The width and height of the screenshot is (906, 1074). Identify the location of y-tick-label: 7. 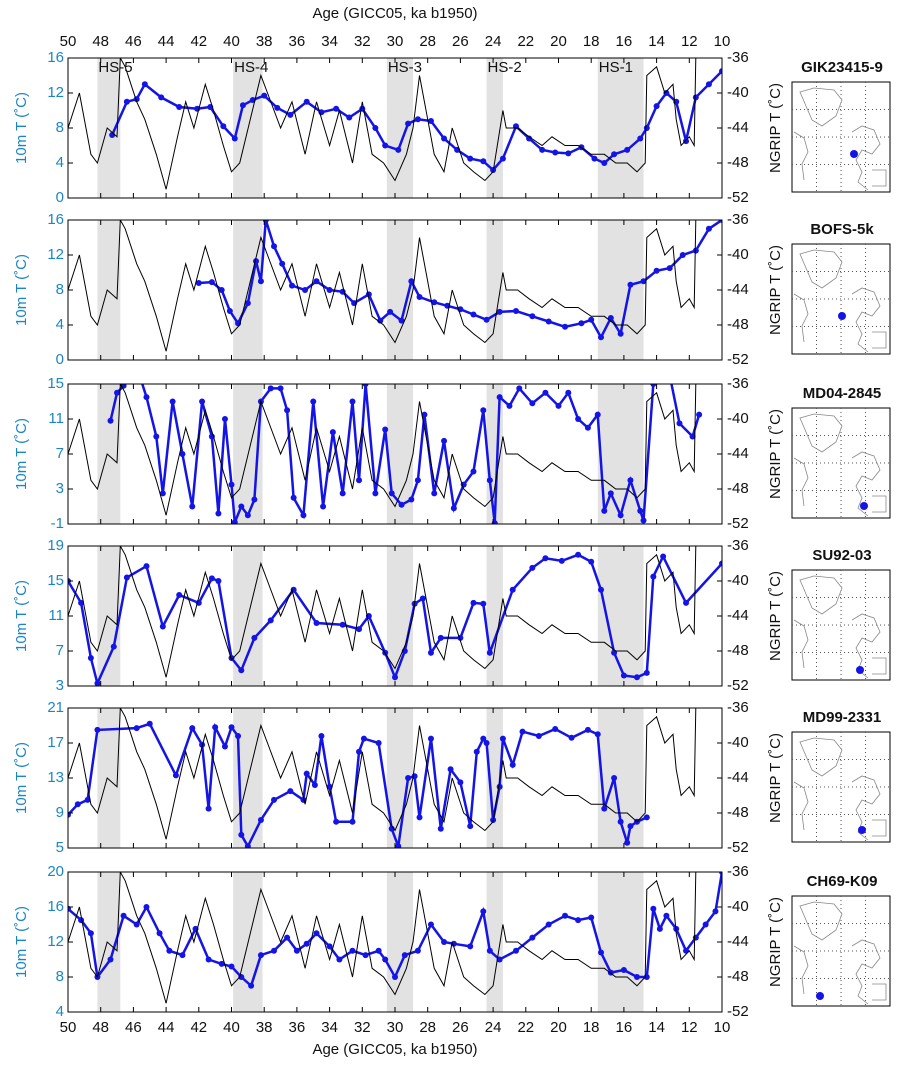
(60, 453).